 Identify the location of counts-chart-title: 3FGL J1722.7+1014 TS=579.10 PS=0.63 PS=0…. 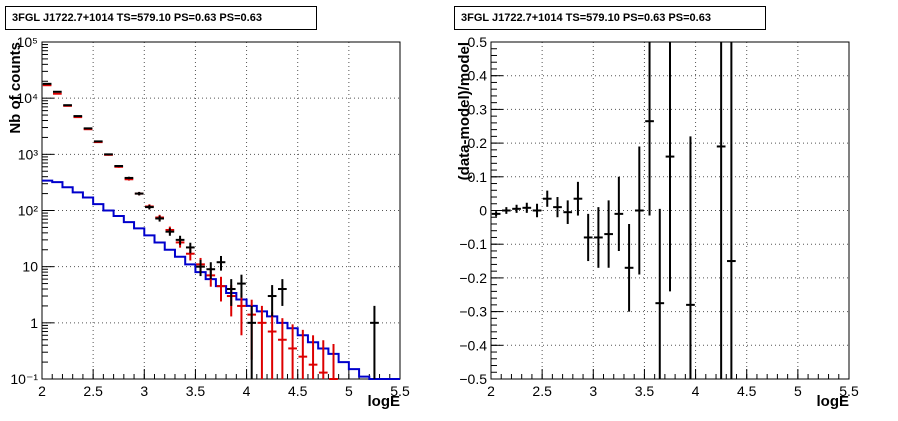
(161, 18).